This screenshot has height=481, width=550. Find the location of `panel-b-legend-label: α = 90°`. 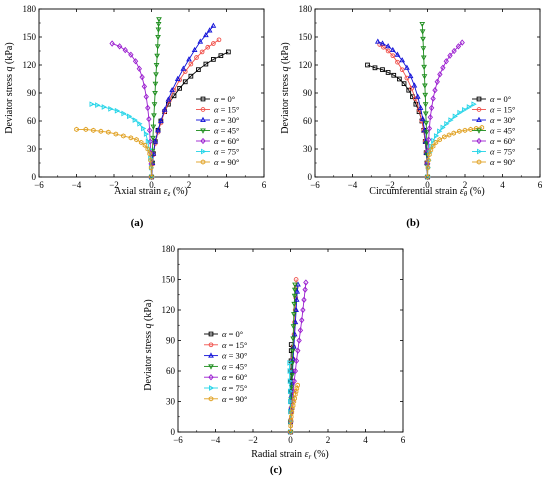

panel-b-legend-label: α = 90° is located at coordinates (502, 162).